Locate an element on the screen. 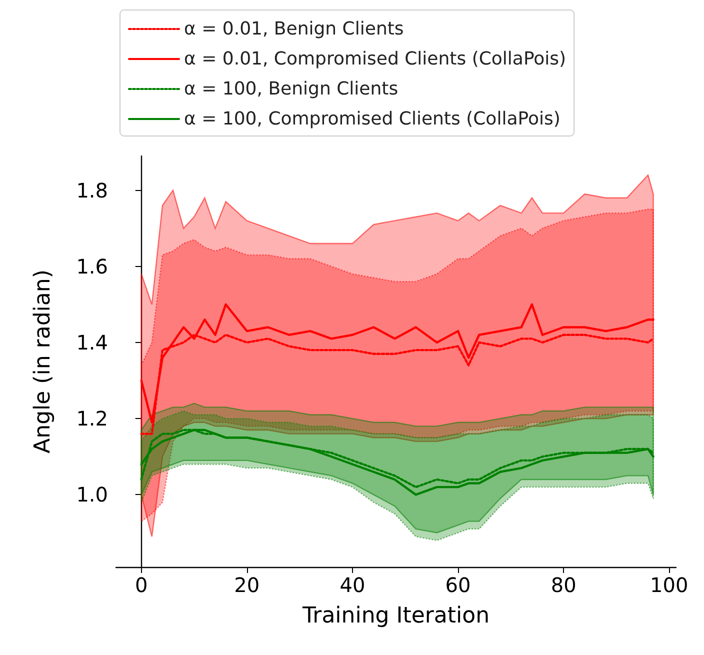 The image size is (704, 655). x-tick-label: 40 is located at coordinates (353, 585).